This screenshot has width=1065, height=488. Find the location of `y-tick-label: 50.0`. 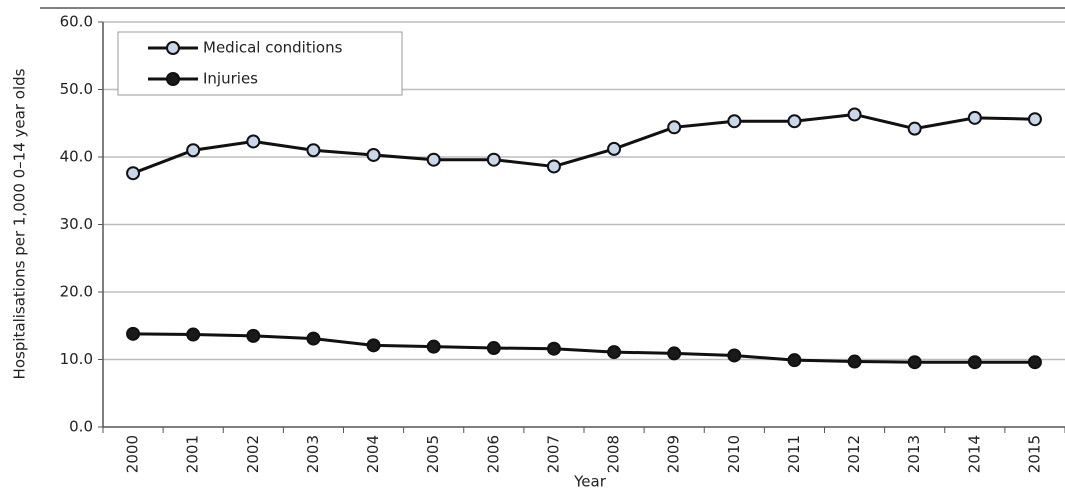

y-tick-label: 50.0 is located at coordinates (76, 89).